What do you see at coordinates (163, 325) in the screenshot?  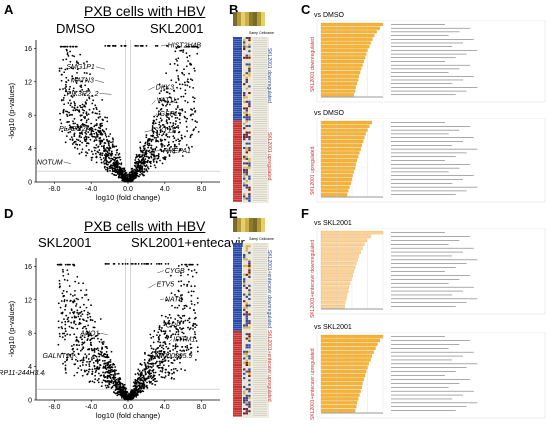 I see `gene-leader-line` at bounding box center [163, 325].